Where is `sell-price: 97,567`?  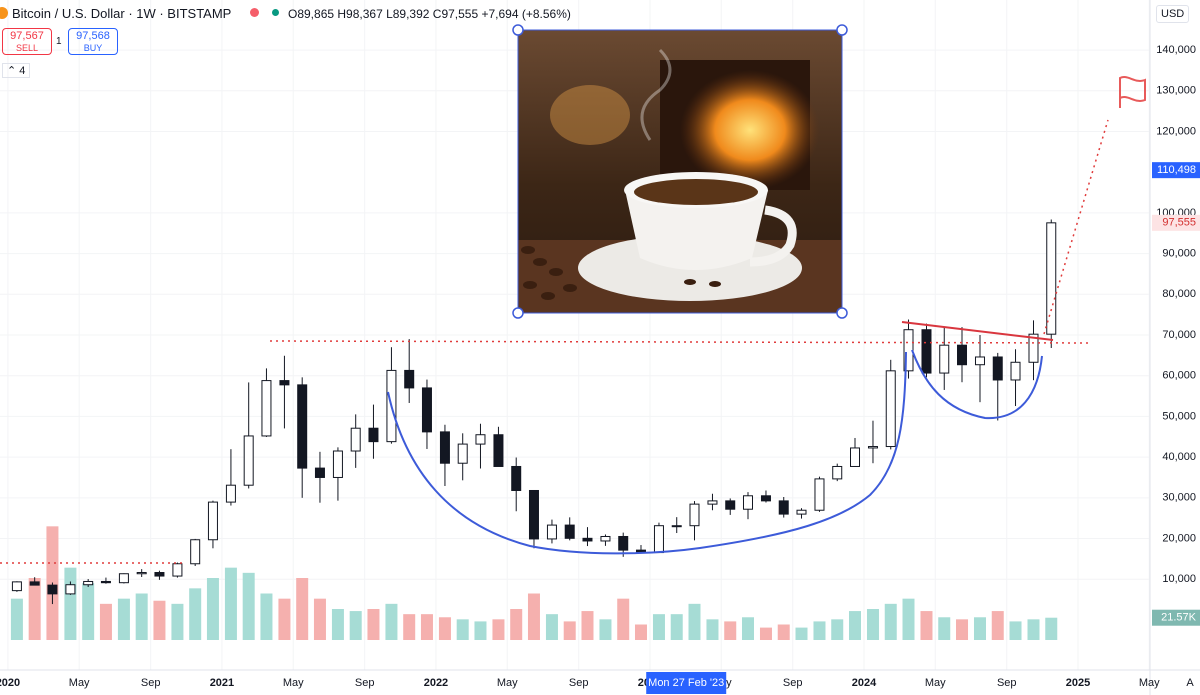 sell-price: 97,567 is located at coordinates (27, 36).